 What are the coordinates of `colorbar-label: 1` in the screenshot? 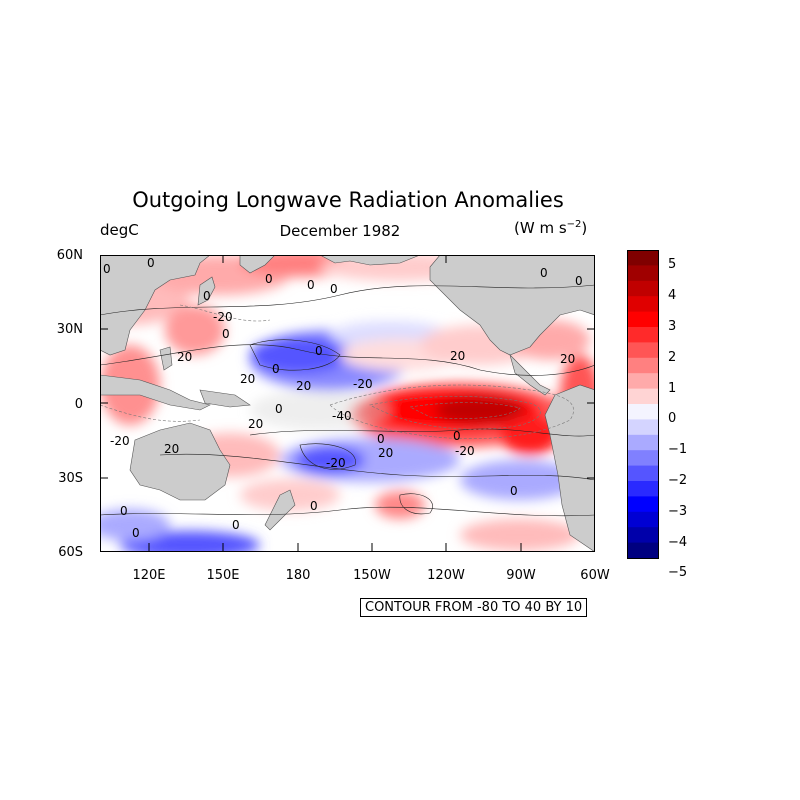 It's located at (672, 388).